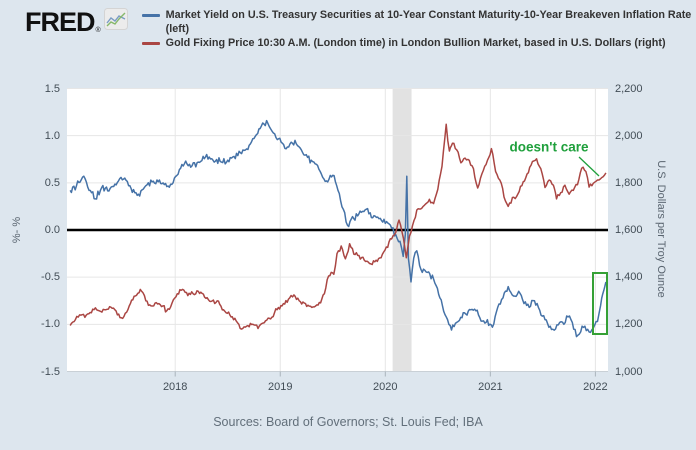 This screenshot has width=696, height=450. What do you see at coordinates (629, 135) in the screenshot?
I see `y-axis-right-tick-label: 2,000` at bounding box center [629, 135].